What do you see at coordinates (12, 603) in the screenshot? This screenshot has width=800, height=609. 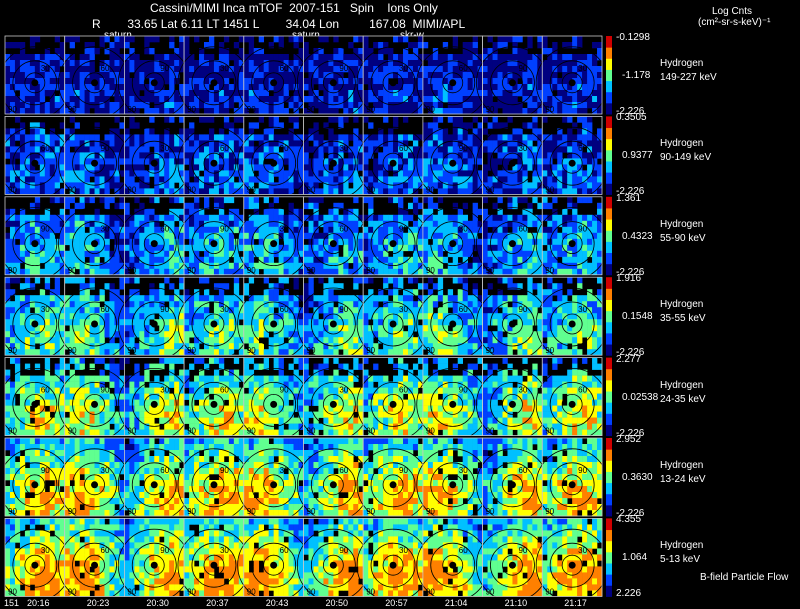 I see `time-prefix: 151` at bounding box center [12, 603].